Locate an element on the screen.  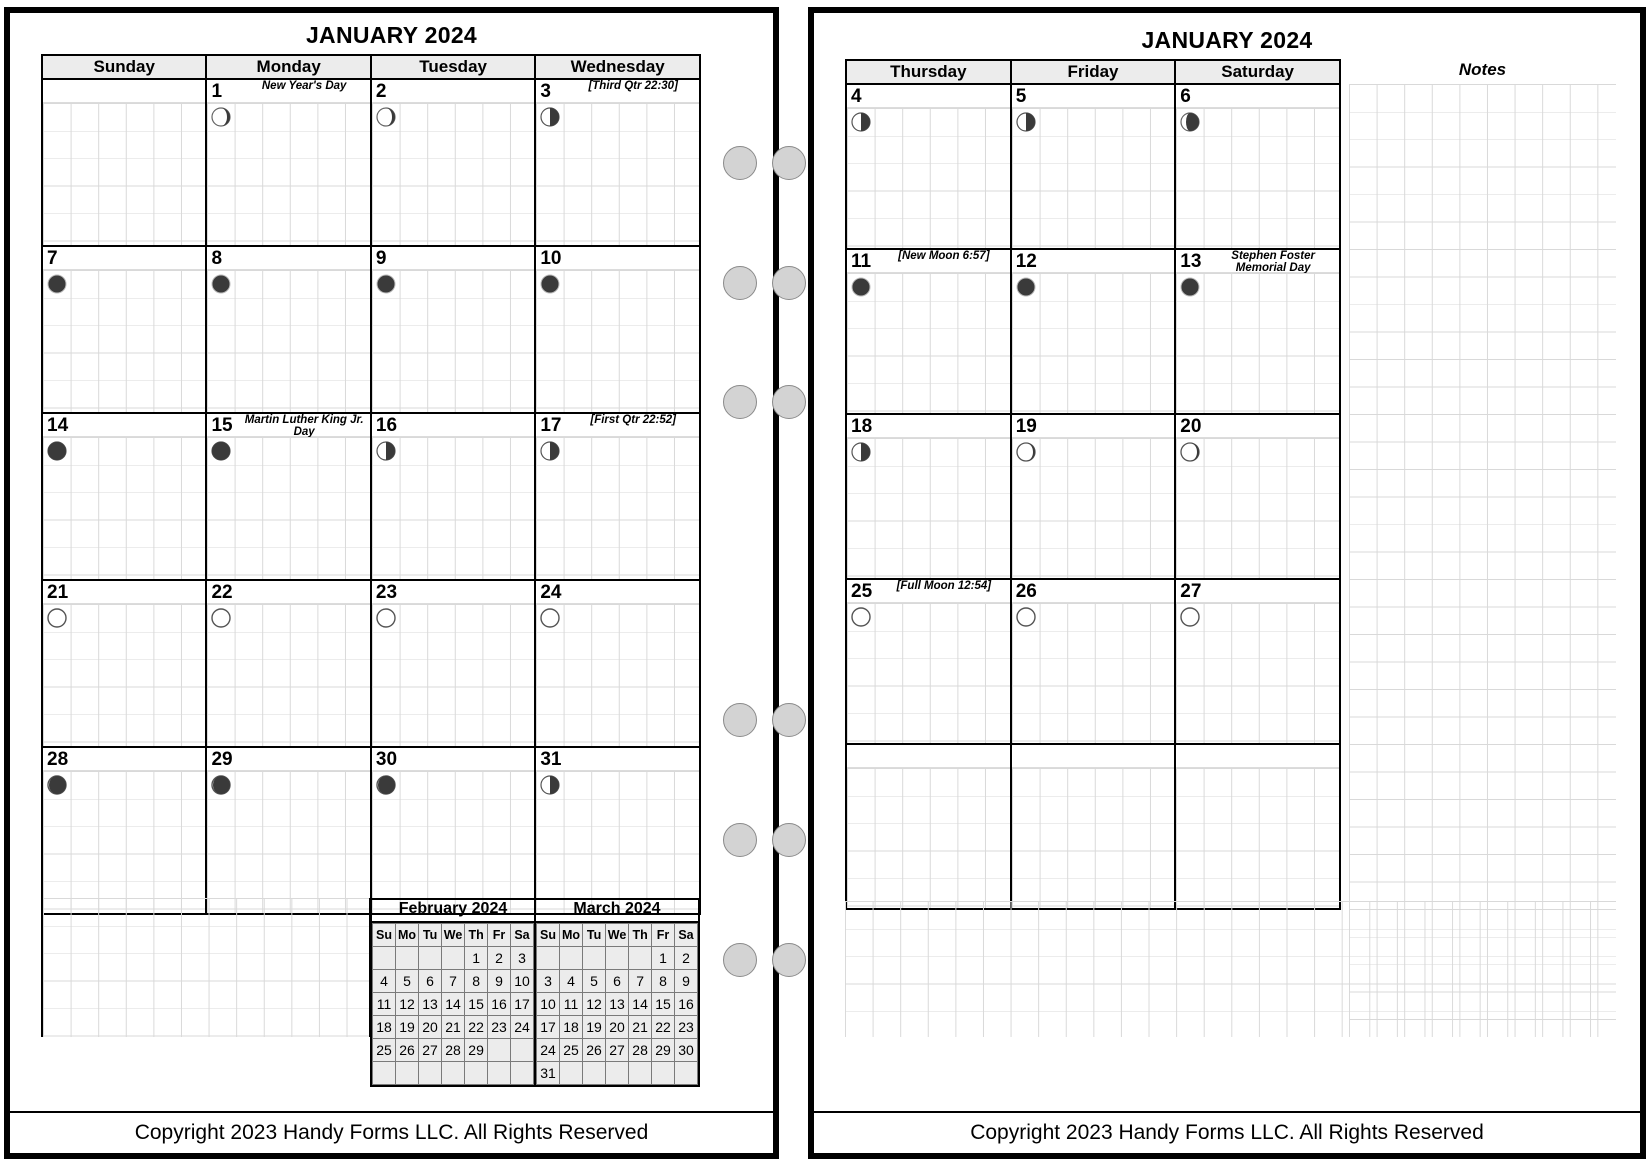
mini-day-13: 13 is located at coordinates (430, 1004).